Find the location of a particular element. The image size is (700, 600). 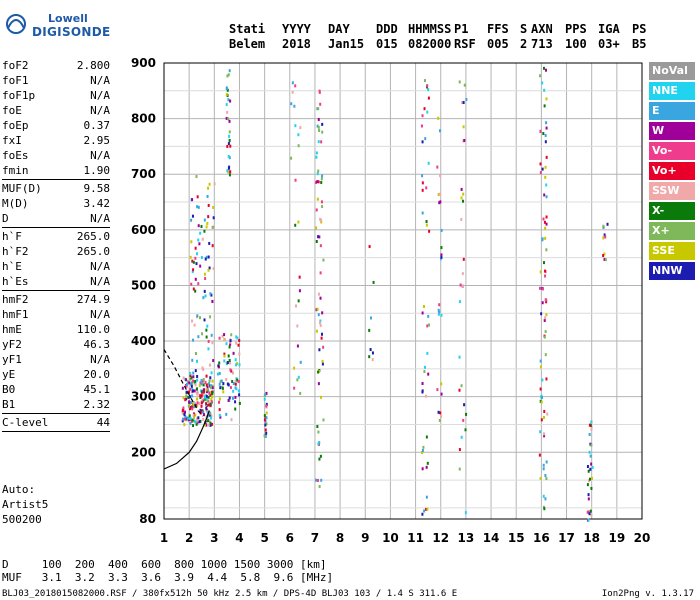

param-row: MUF(D) 9.58 is located at coordinates (56, 188).